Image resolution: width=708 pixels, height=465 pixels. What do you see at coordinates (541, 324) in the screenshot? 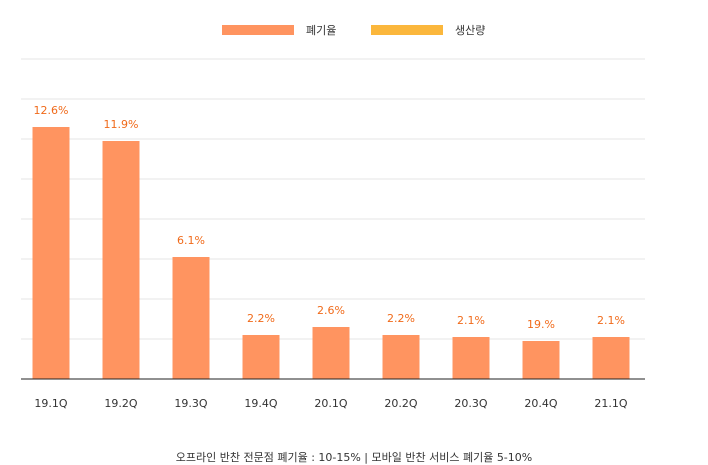
I see `data-label: 19.%` at bounding box center [541, 324].